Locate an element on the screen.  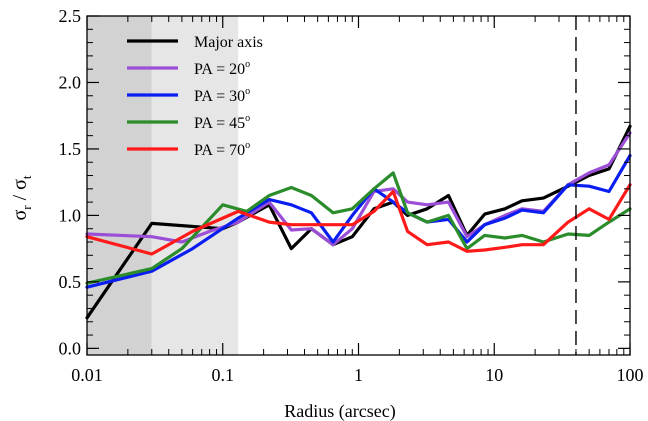
y-tick-label: 0.5 is located at coordinates (70, 282).